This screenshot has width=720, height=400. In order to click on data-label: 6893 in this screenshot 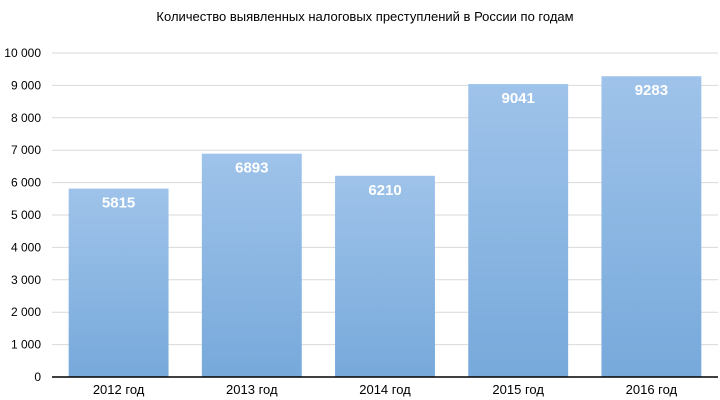, I will do `click(251, 168)`.